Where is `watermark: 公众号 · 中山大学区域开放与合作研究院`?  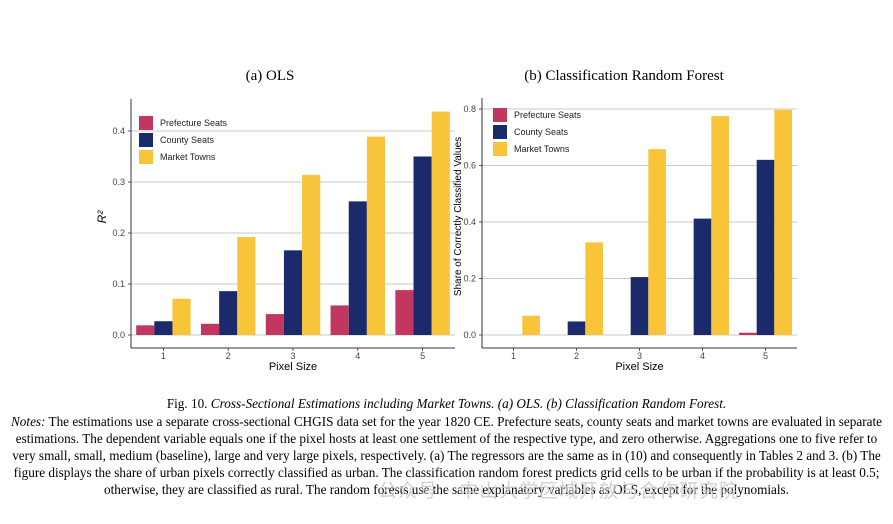 watermark: 公众号 · 中山大学区域开放与合作研究院 is located at coordinates (559, 491).